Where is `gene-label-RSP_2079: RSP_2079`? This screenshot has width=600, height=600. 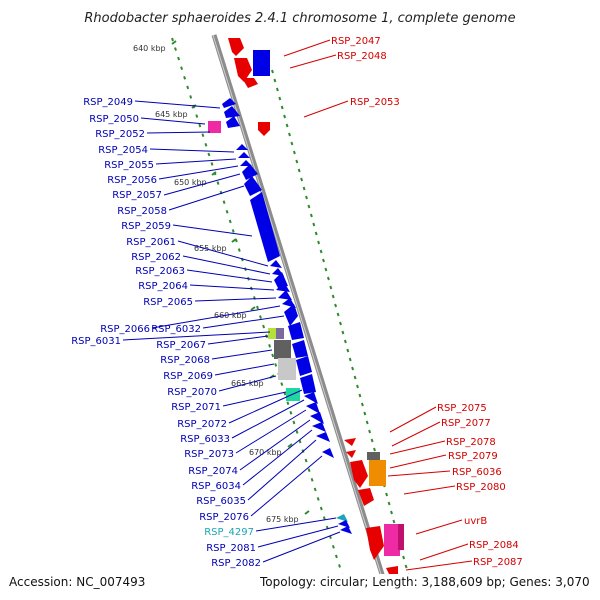
gene-label-RSP_2079: RSP_2079 is located at coordinates (473, 456).